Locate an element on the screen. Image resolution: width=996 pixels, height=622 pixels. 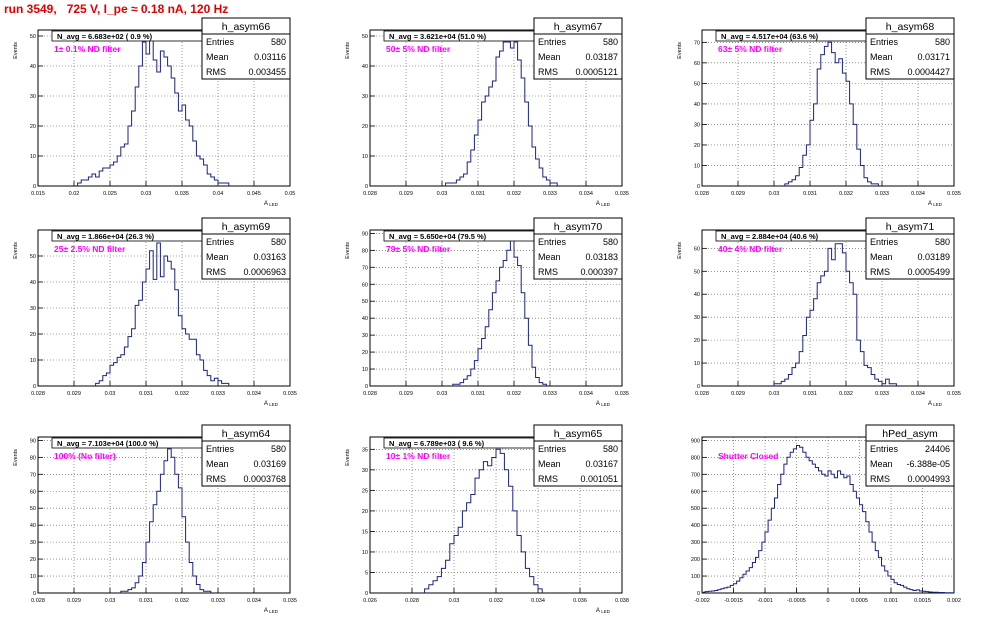
y-tick-label: 30 is located at coordinates (697, 318).